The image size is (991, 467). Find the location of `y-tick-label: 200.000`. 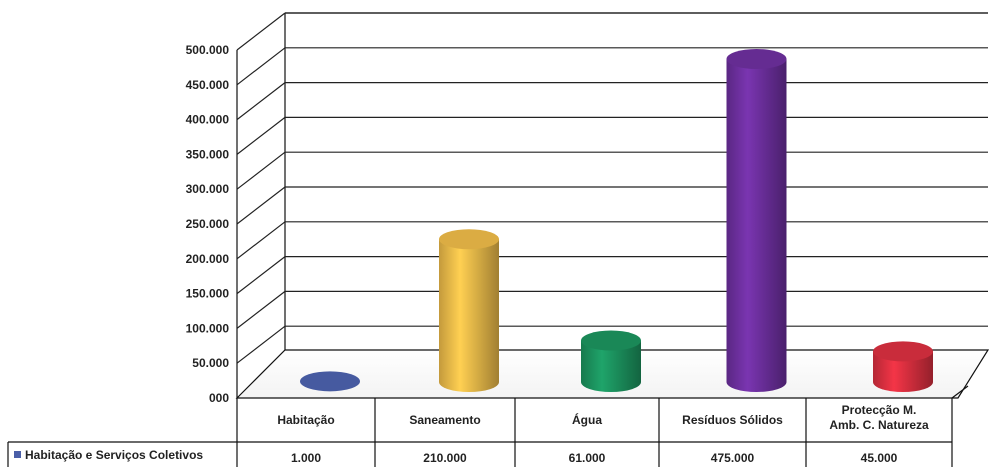

y-tick-label: 200.000 is located at coordinates (208, 259).